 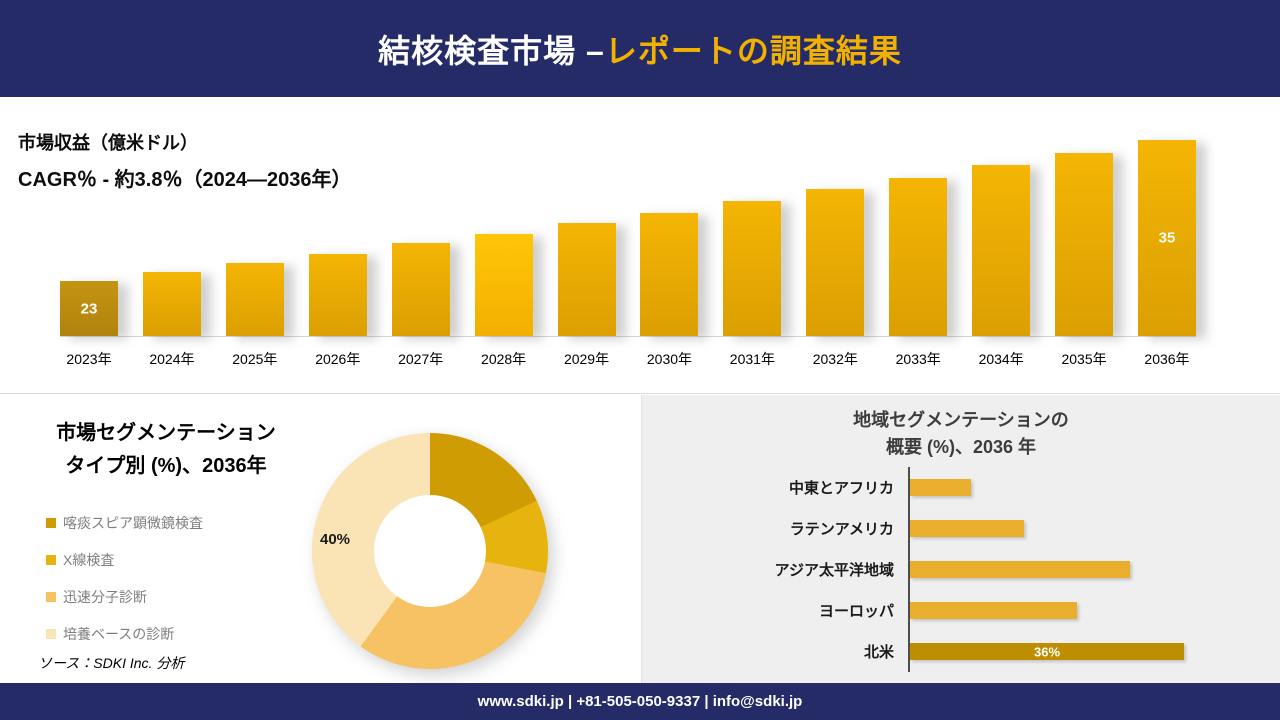 What do you see at coordinates (171, 304) in the screenshot?
I see `revenue-bar-2024年` at bounding box center [171, 304].